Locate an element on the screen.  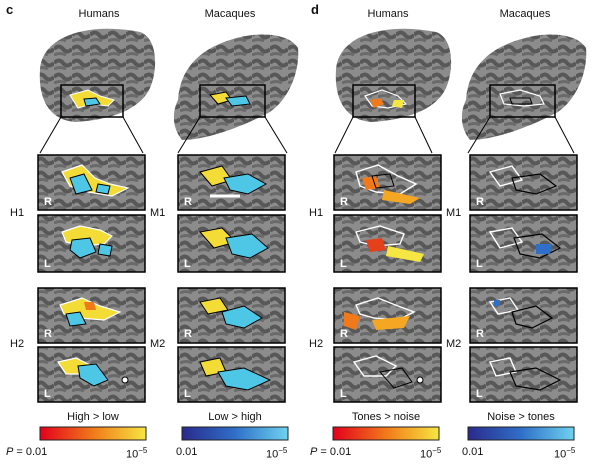
hemi-l-c-h2: L is located at coordinates (47, 394).